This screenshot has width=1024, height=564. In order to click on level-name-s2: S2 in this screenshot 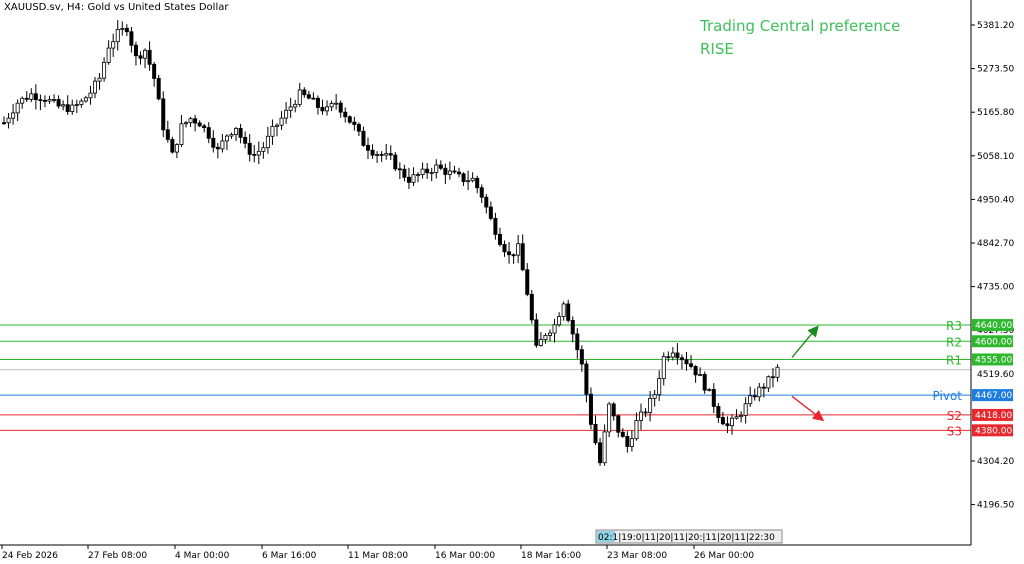, I will do `click(954, 416)`.